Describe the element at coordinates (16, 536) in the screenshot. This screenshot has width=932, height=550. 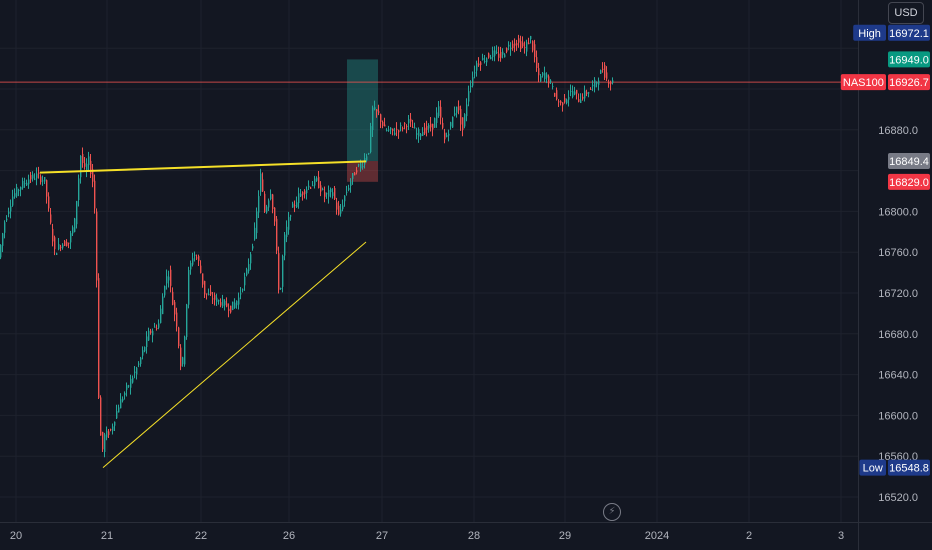
I see `x-tick-label: 20` at that location.